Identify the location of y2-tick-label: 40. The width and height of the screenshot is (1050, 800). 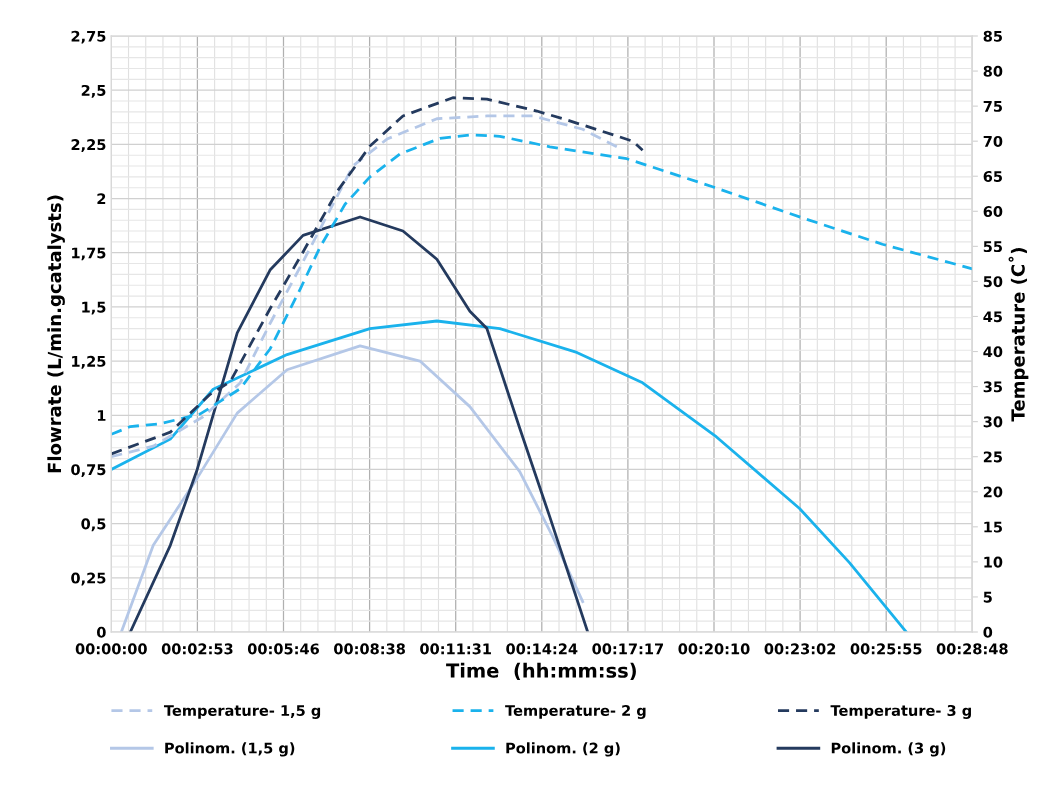
(993, 352).